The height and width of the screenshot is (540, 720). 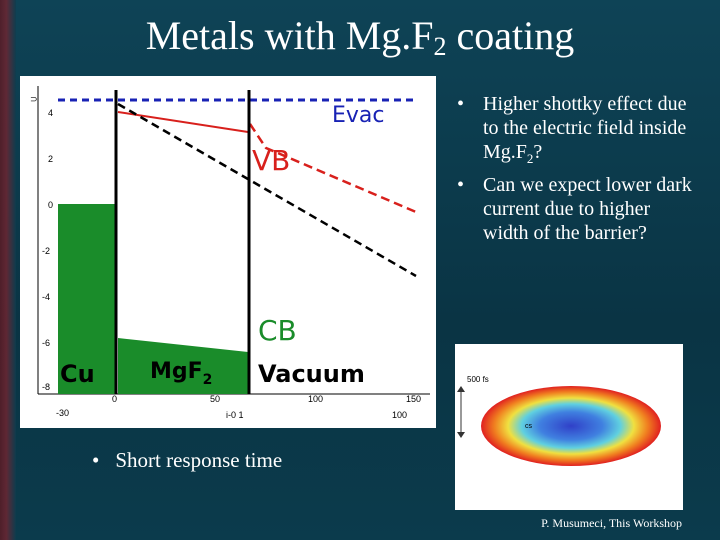 I want to click on cb-label: CB, so click(x=277, y=330).